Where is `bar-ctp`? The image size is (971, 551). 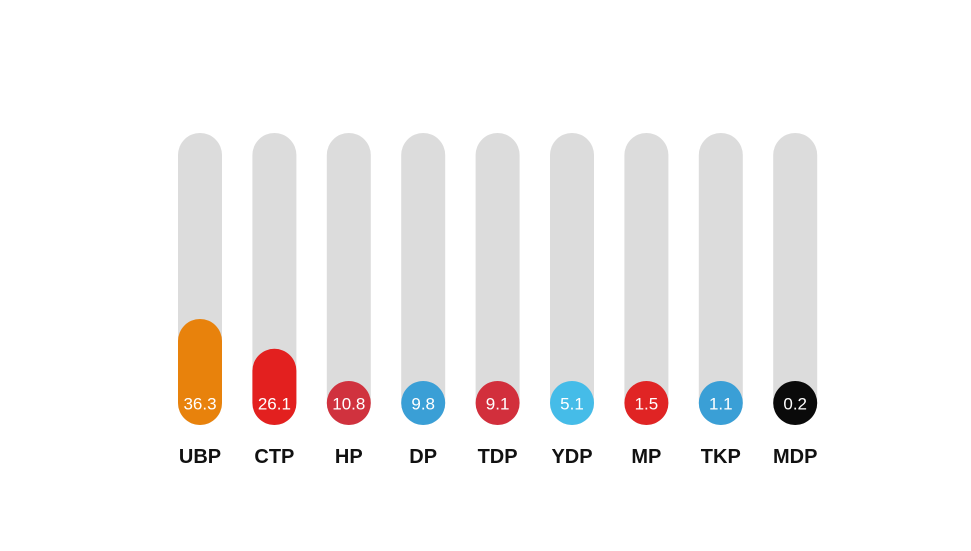
bar-ctp is located at coordinates (274, 386).